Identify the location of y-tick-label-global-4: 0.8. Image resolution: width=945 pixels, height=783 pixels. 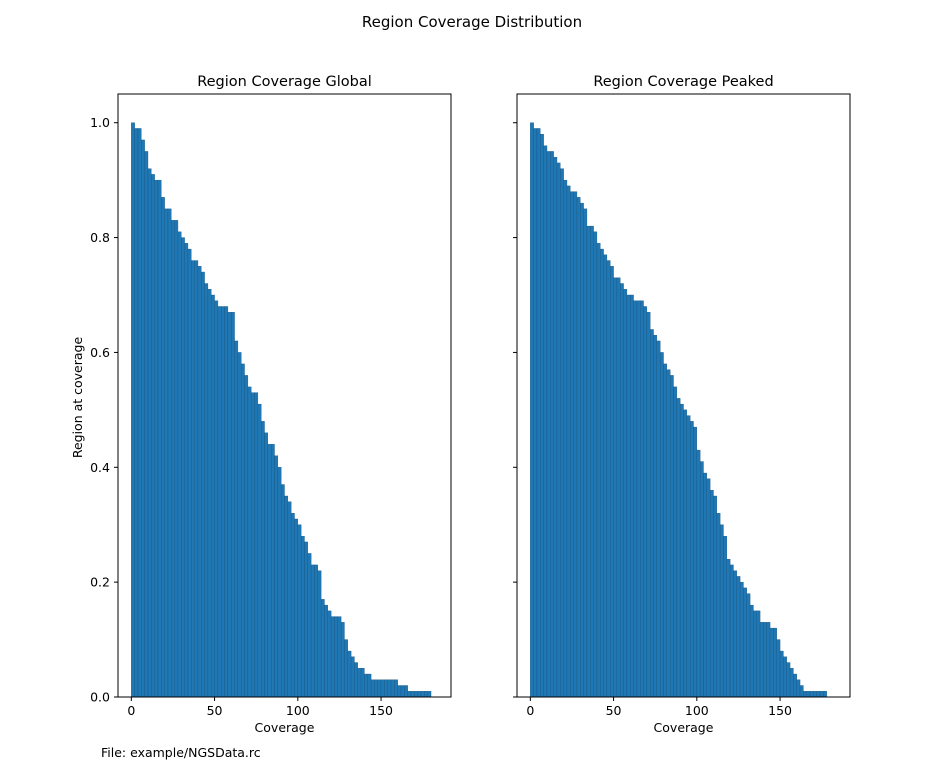
(100, 237).